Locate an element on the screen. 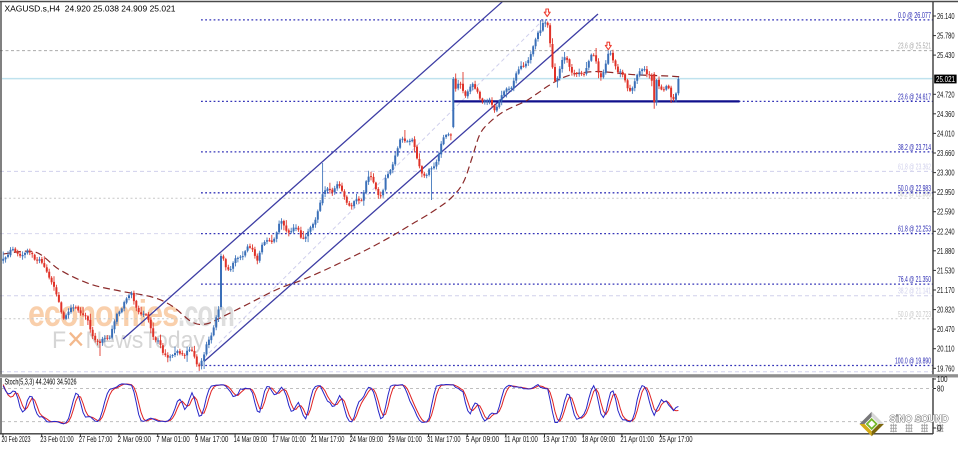  svg-text: 23.300 is located at coordinates (946, 173).